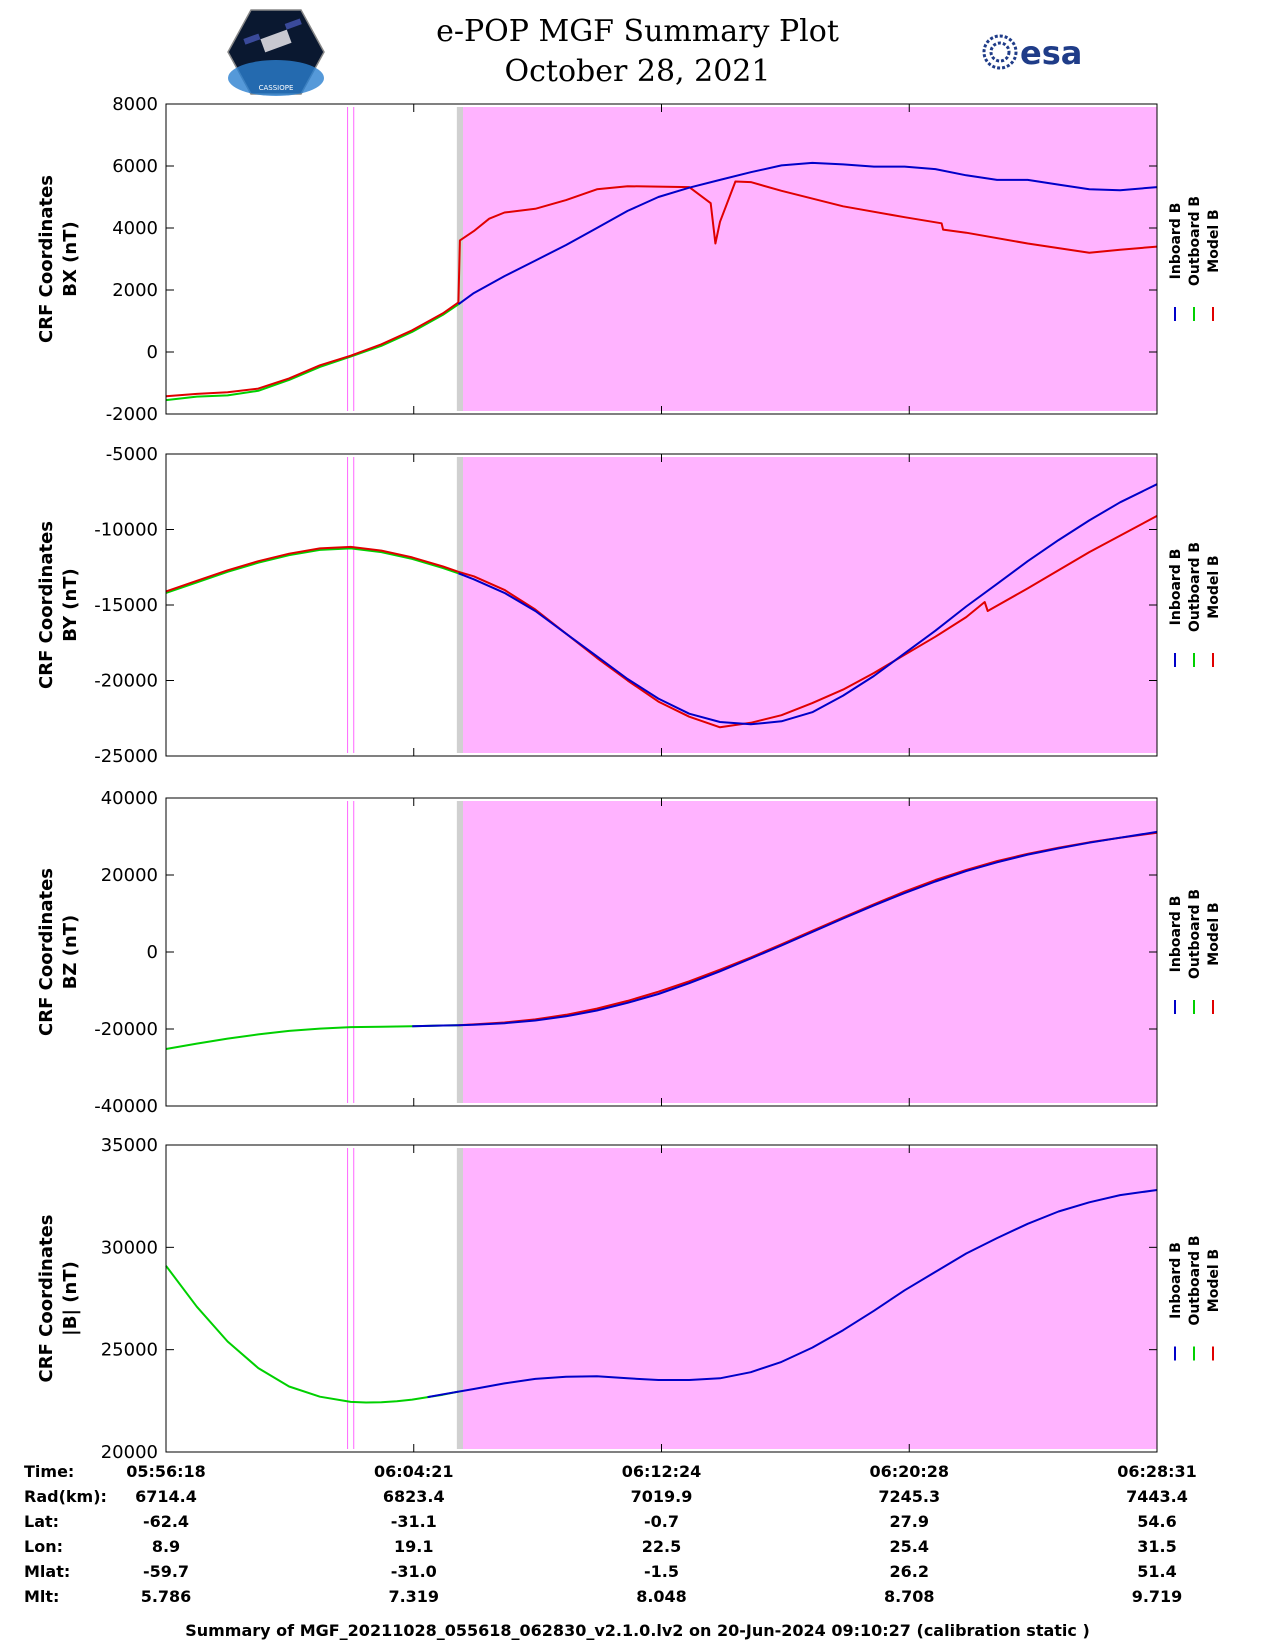  I want to click on info-row-value: 19.1, so click(414, 1546).